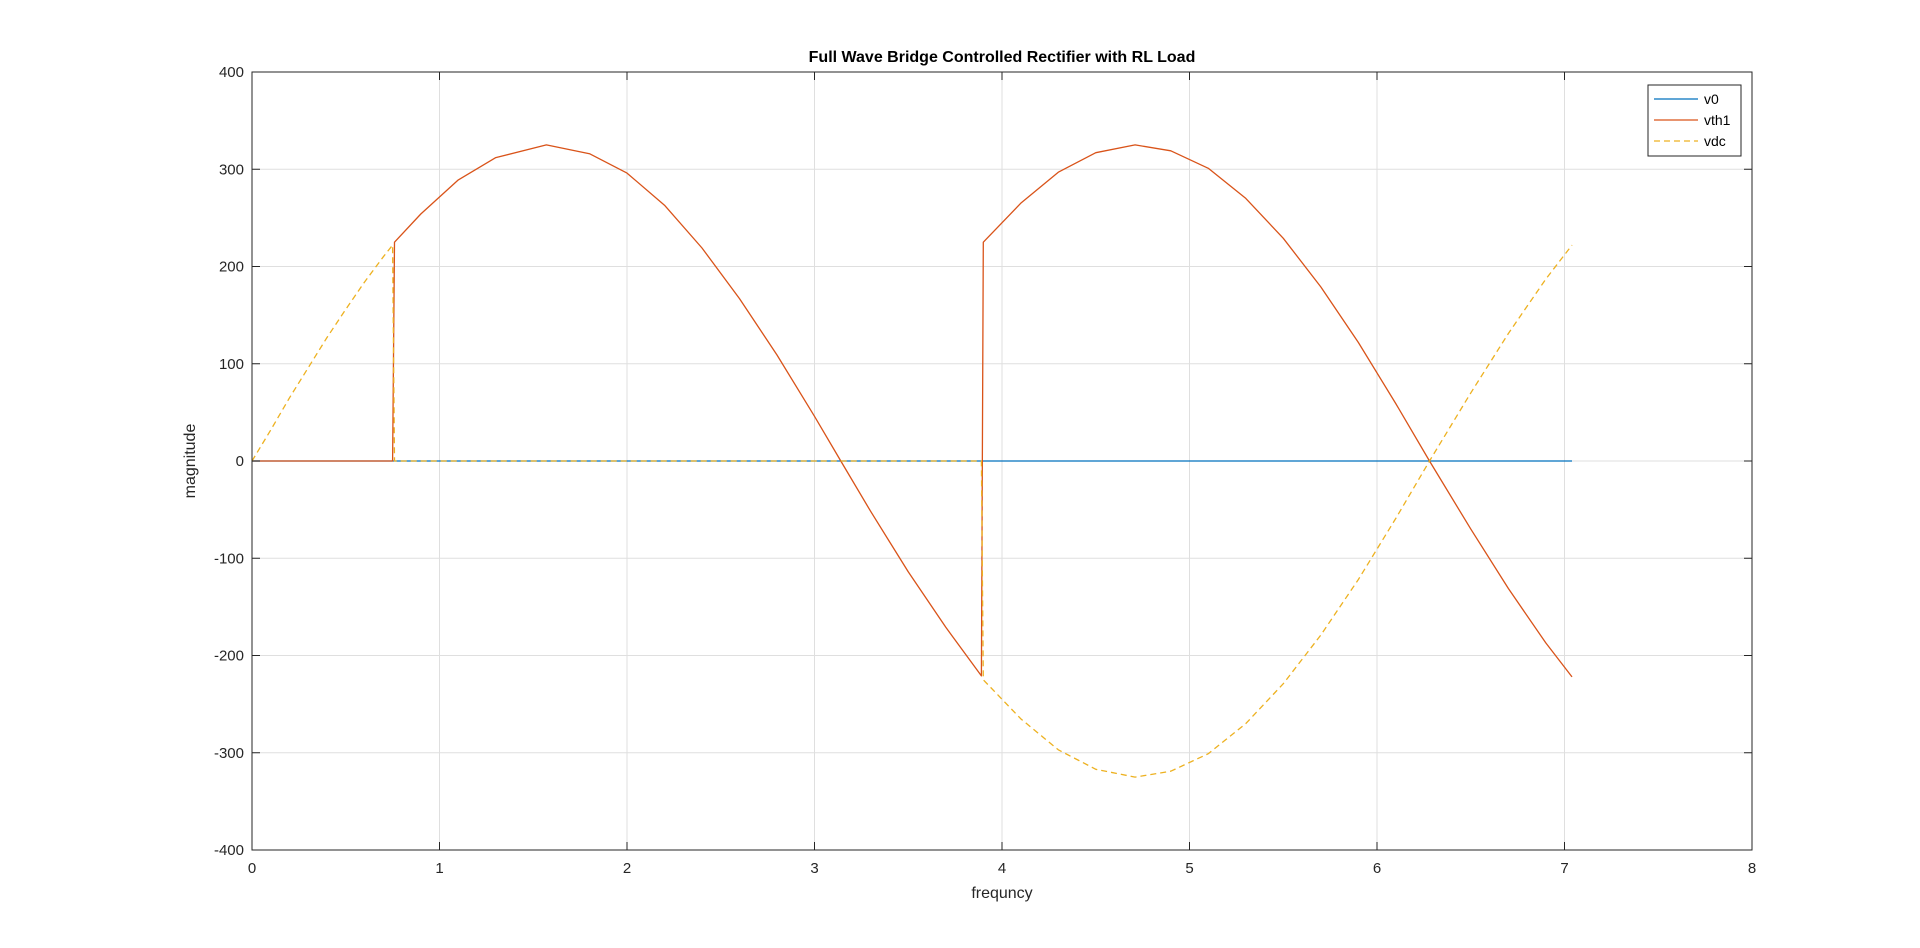 The width and height of the screenshot is (1920, 948). What do you see at coordinates (439, 868) in the screenshot?
I see `x-tick-label: 1` at bounding box center [439, 868].